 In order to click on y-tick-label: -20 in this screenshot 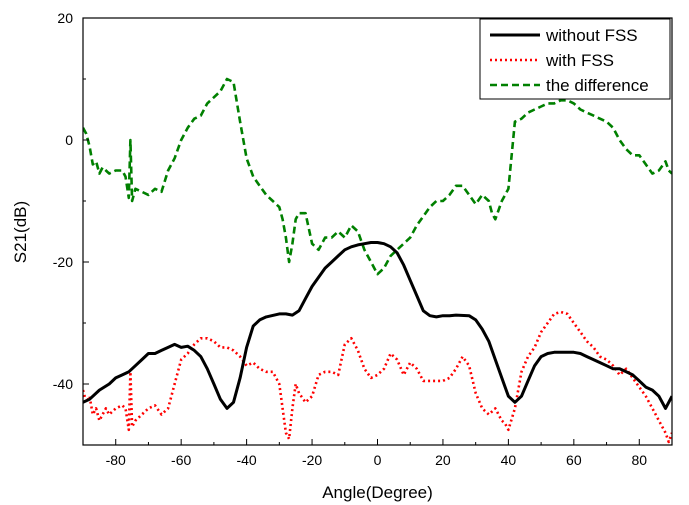, I will do `click(63, 262)`.